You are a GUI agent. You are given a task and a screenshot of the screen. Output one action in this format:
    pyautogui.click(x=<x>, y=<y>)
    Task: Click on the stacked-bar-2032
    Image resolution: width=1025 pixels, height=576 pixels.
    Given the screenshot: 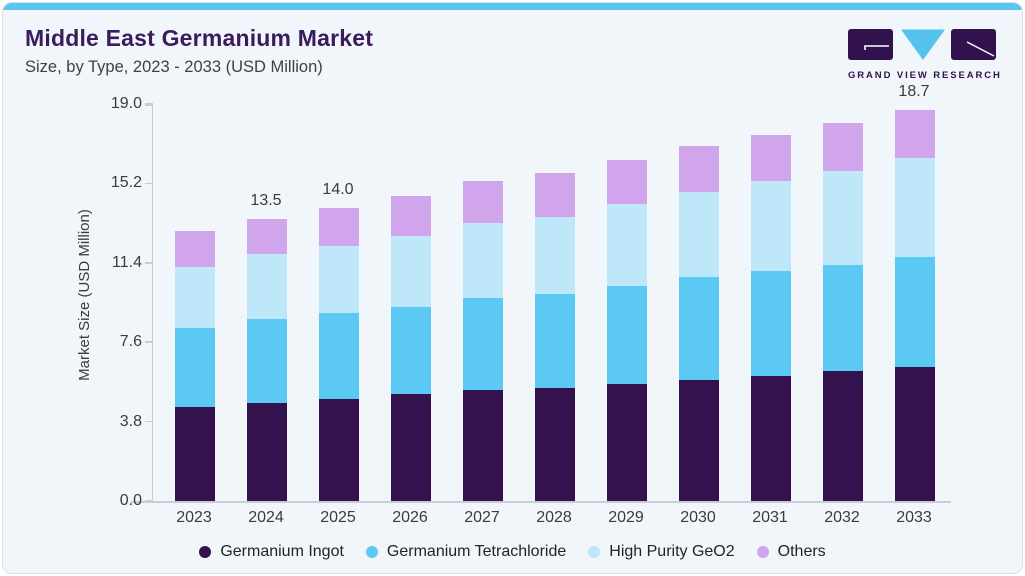 What is the action you would take?
    pyautogui.click(x=843, y=311)
    